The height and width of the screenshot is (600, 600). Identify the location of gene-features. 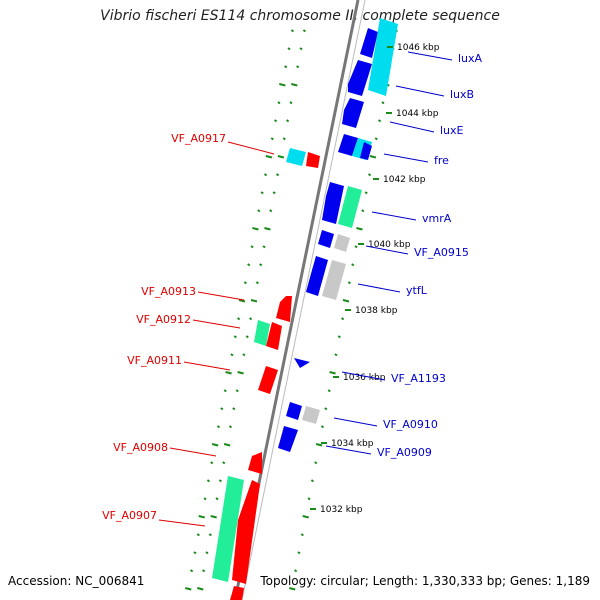
(338, 235).